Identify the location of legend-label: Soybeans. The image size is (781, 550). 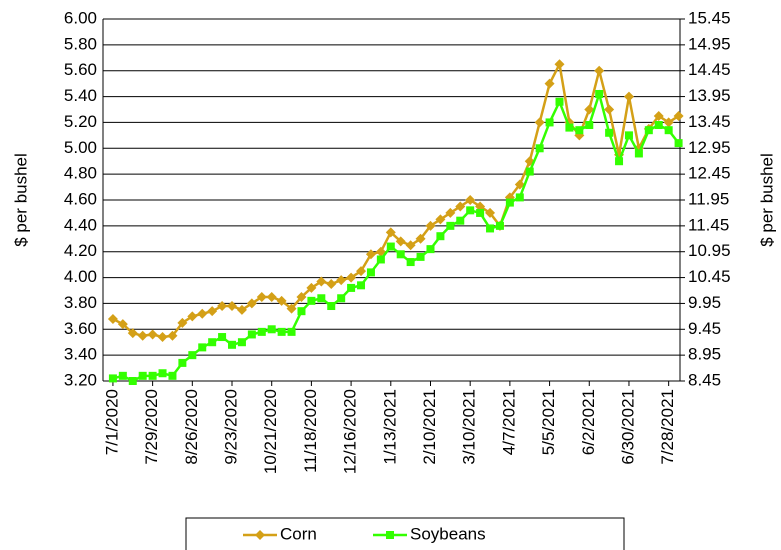
(448, 533).